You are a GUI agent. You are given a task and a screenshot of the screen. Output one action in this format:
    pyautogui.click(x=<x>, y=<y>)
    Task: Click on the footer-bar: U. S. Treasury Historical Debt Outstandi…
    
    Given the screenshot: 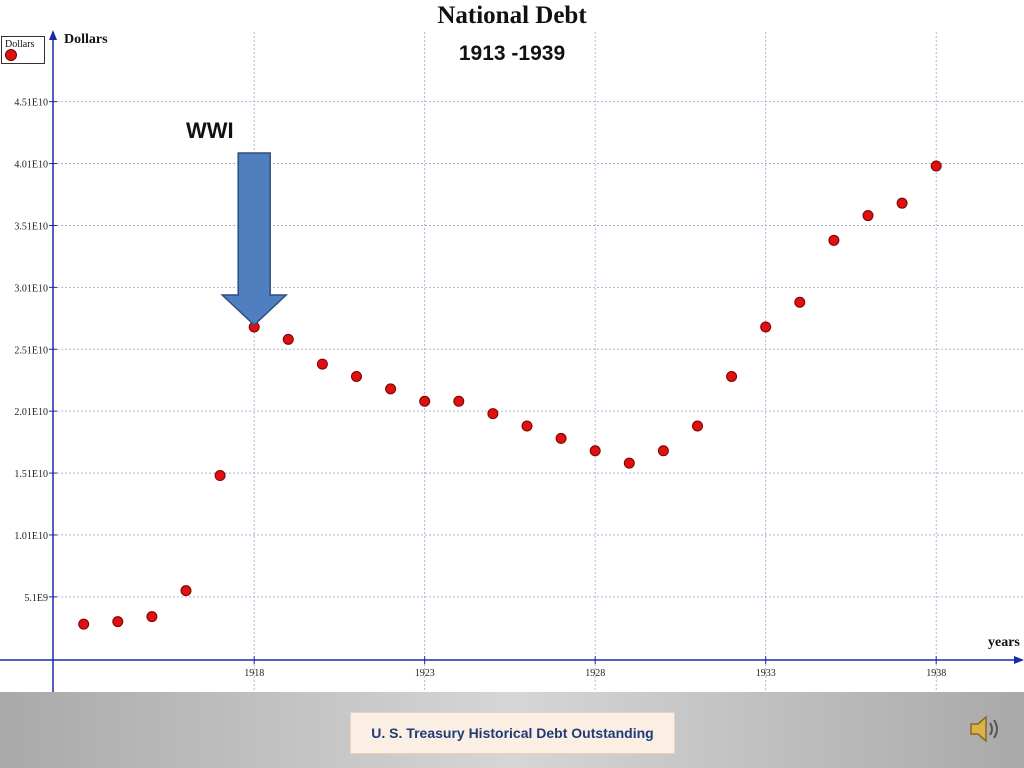 What is the action you would take?
    pyautogui.click(x=512, y=730)
    